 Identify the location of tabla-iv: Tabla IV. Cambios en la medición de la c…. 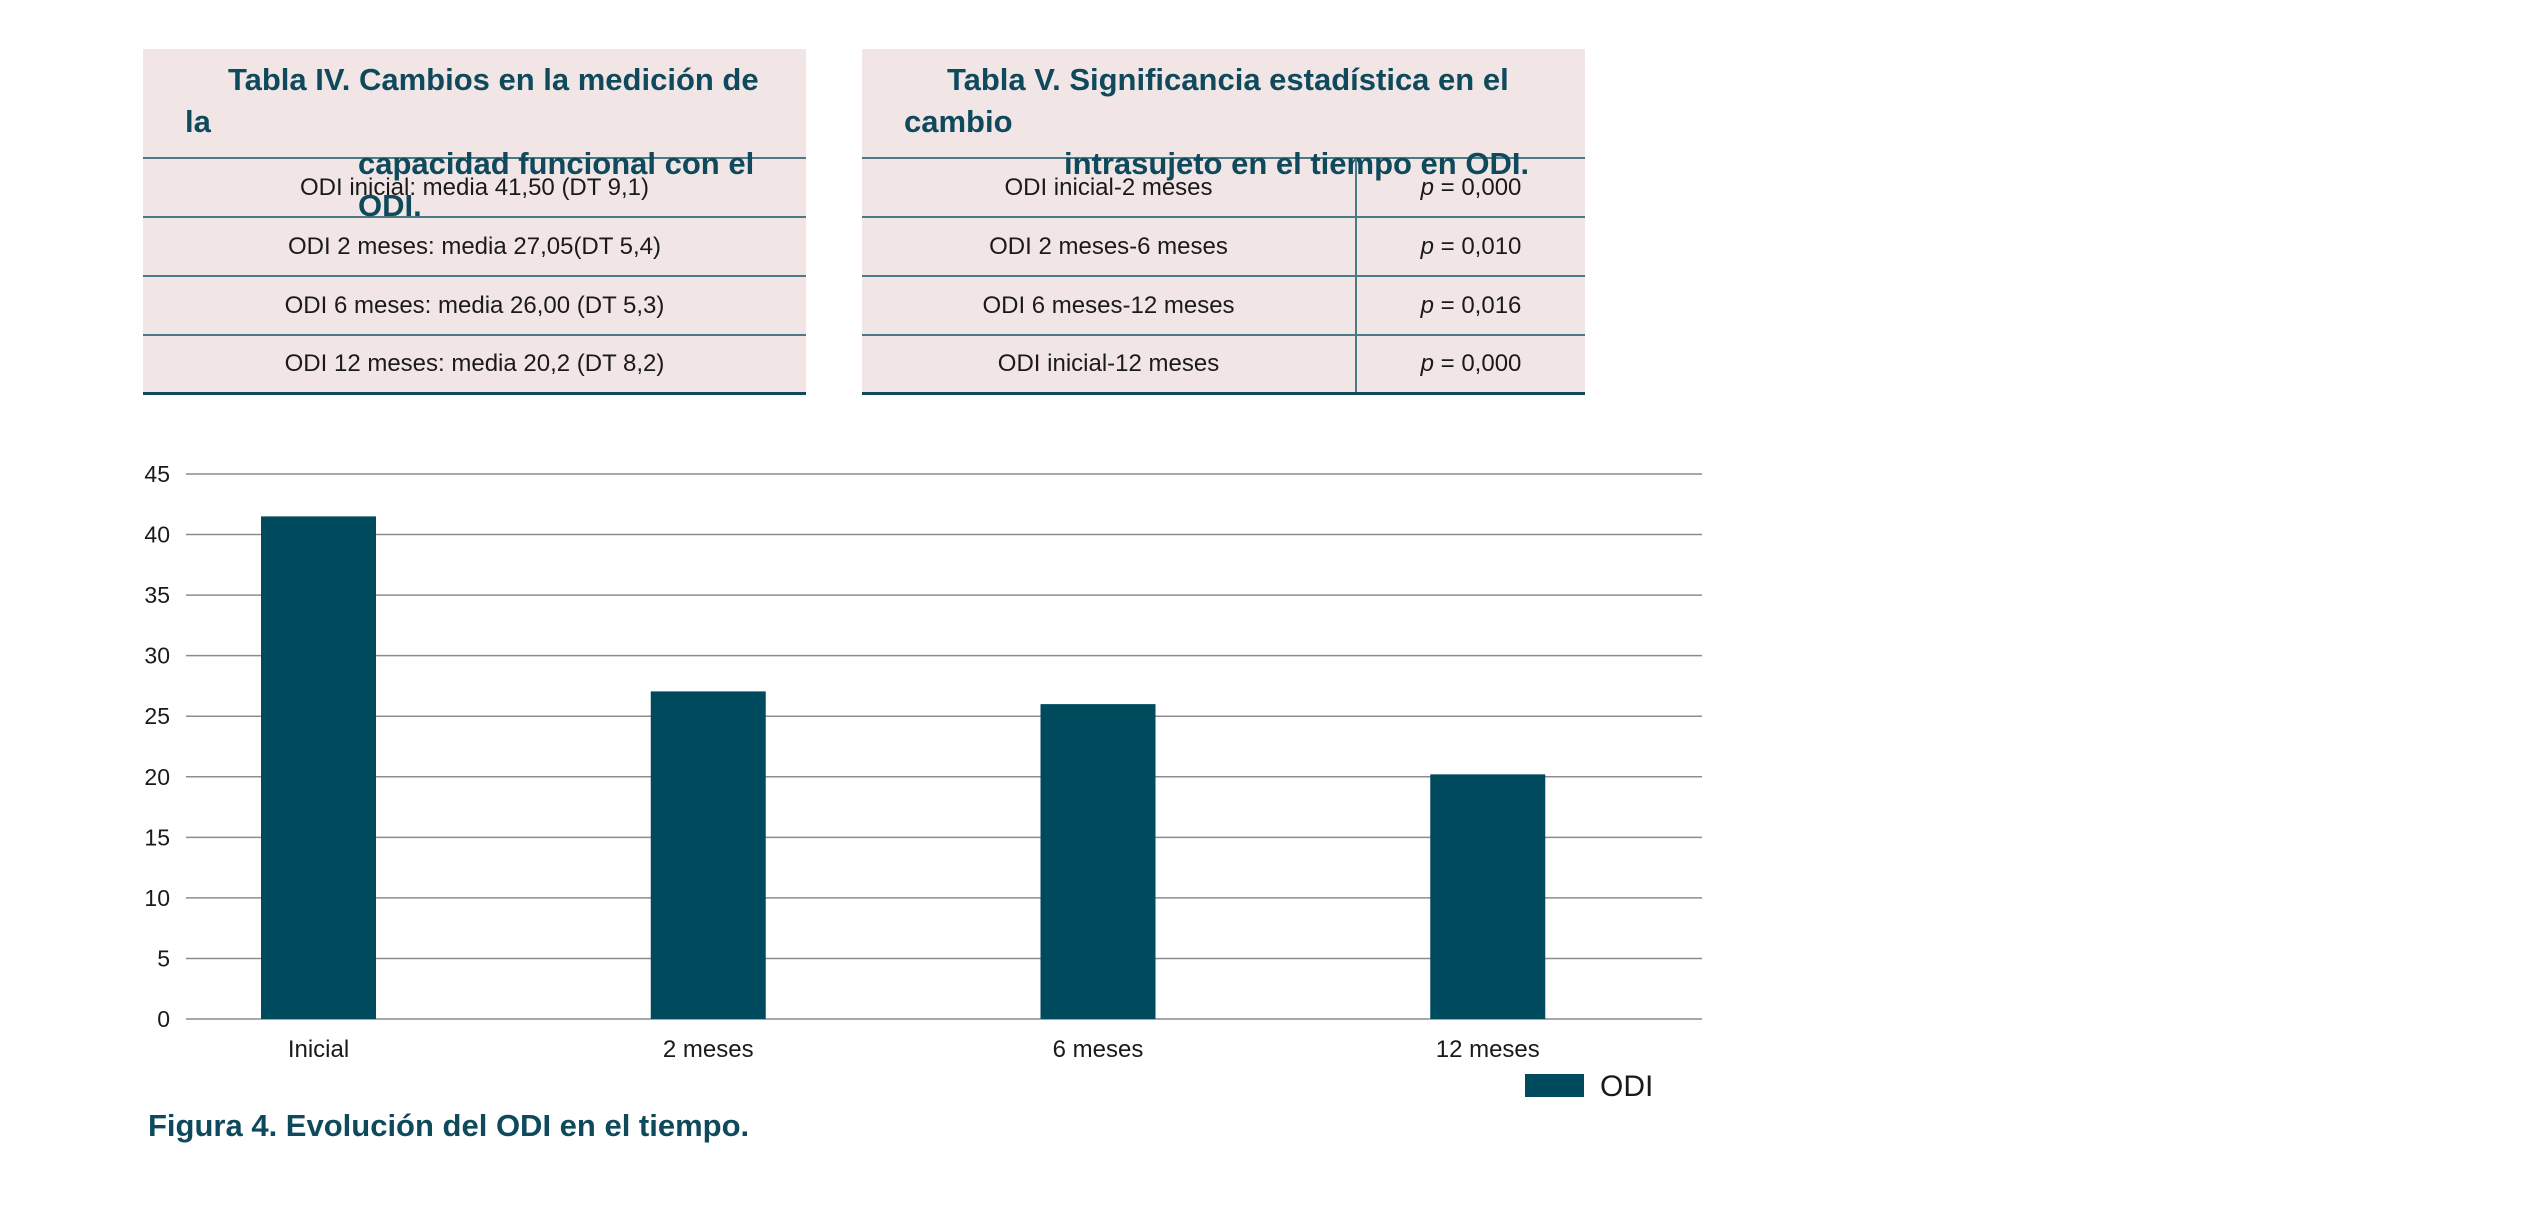
(474, 222).